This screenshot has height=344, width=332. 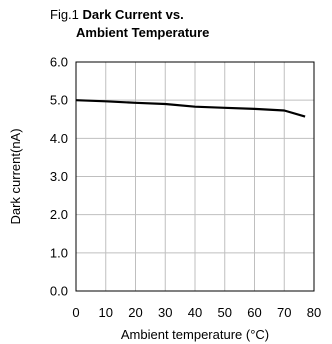 I want to click on x-tick-label: 30, so click(x=165, y=312).